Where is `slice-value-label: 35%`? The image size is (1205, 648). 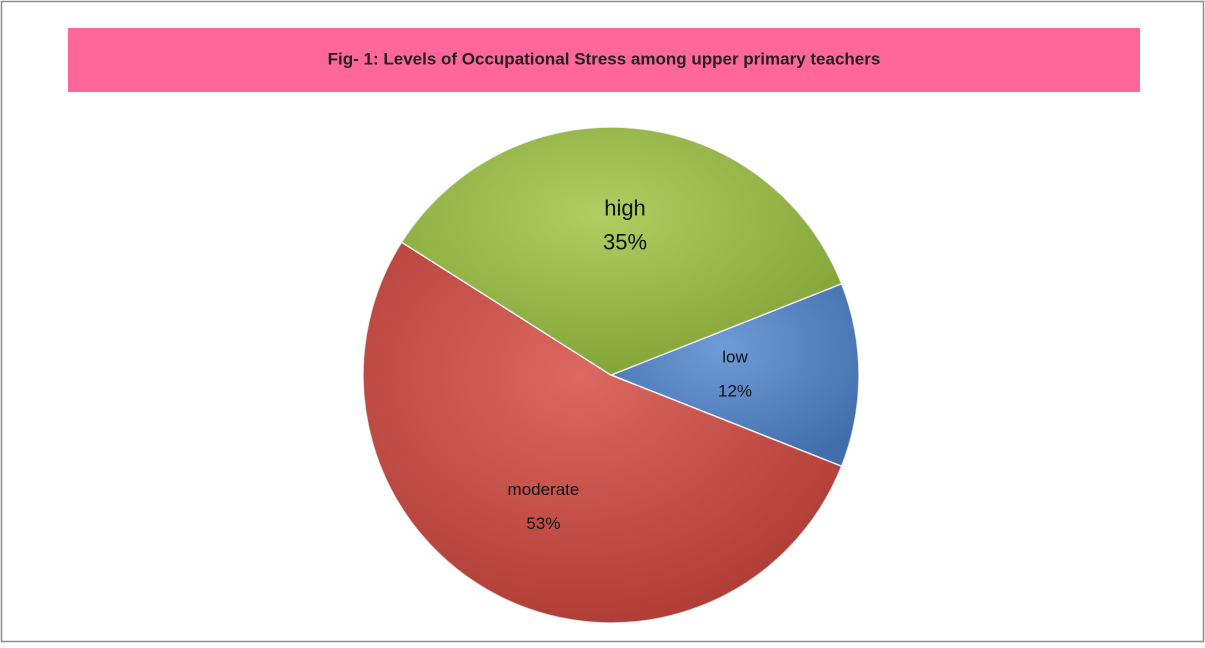 slice-value-label: 35% is located at coordinates (625, 242).